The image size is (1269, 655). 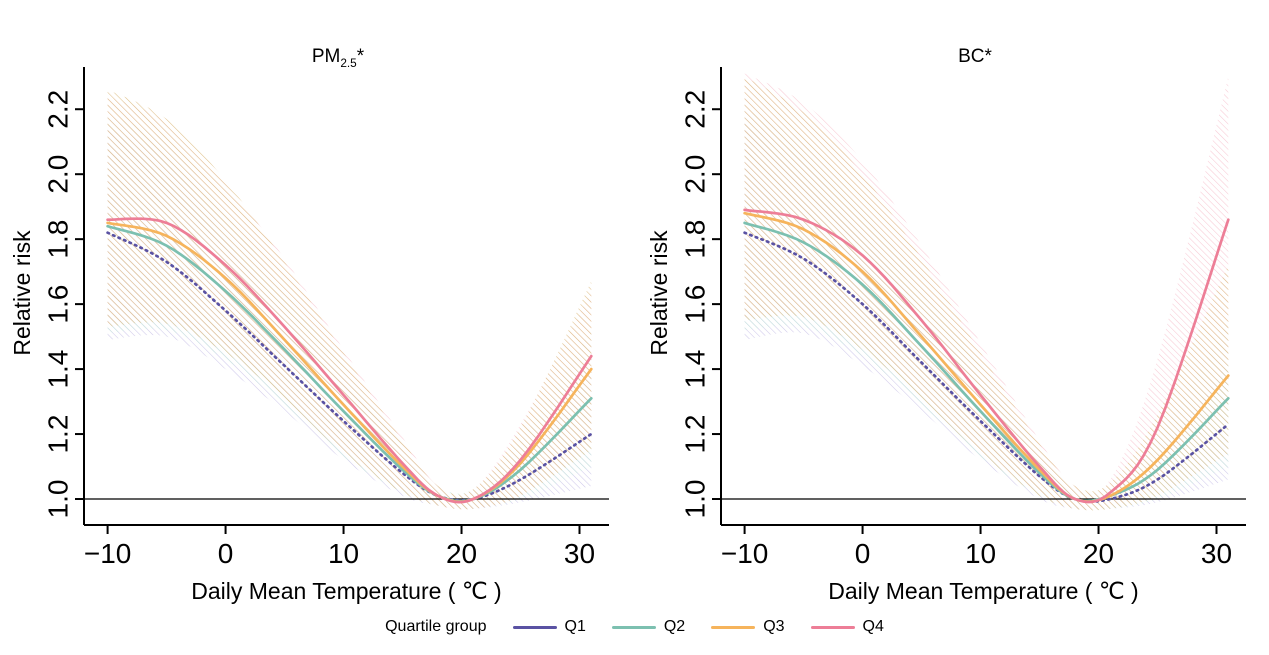 What do you see at coordinates (326, 56) in the screenshot?
I see `panel-title-main: PM` at bounding box center [326, 56].